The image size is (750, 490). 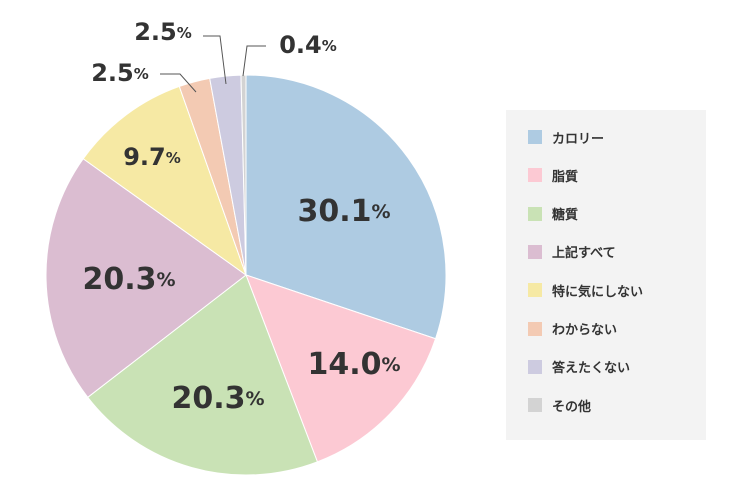 I want to click on legend-label: 糖質, so click(x=565, y=216).